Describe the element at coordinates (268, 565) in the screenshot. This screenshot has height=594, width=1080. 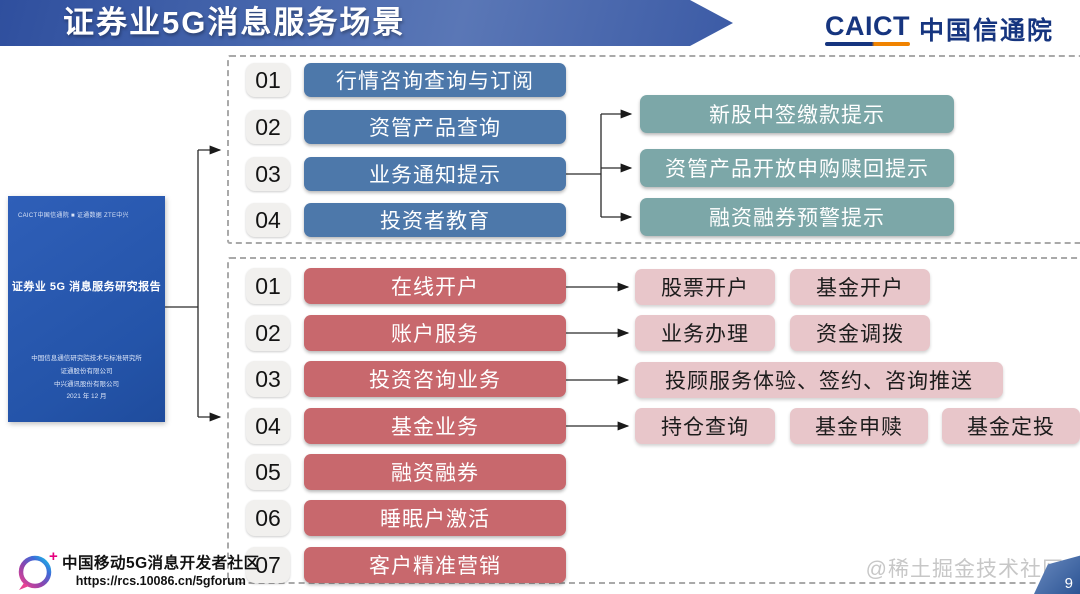
I see `biz-item-num: 07` at that location.